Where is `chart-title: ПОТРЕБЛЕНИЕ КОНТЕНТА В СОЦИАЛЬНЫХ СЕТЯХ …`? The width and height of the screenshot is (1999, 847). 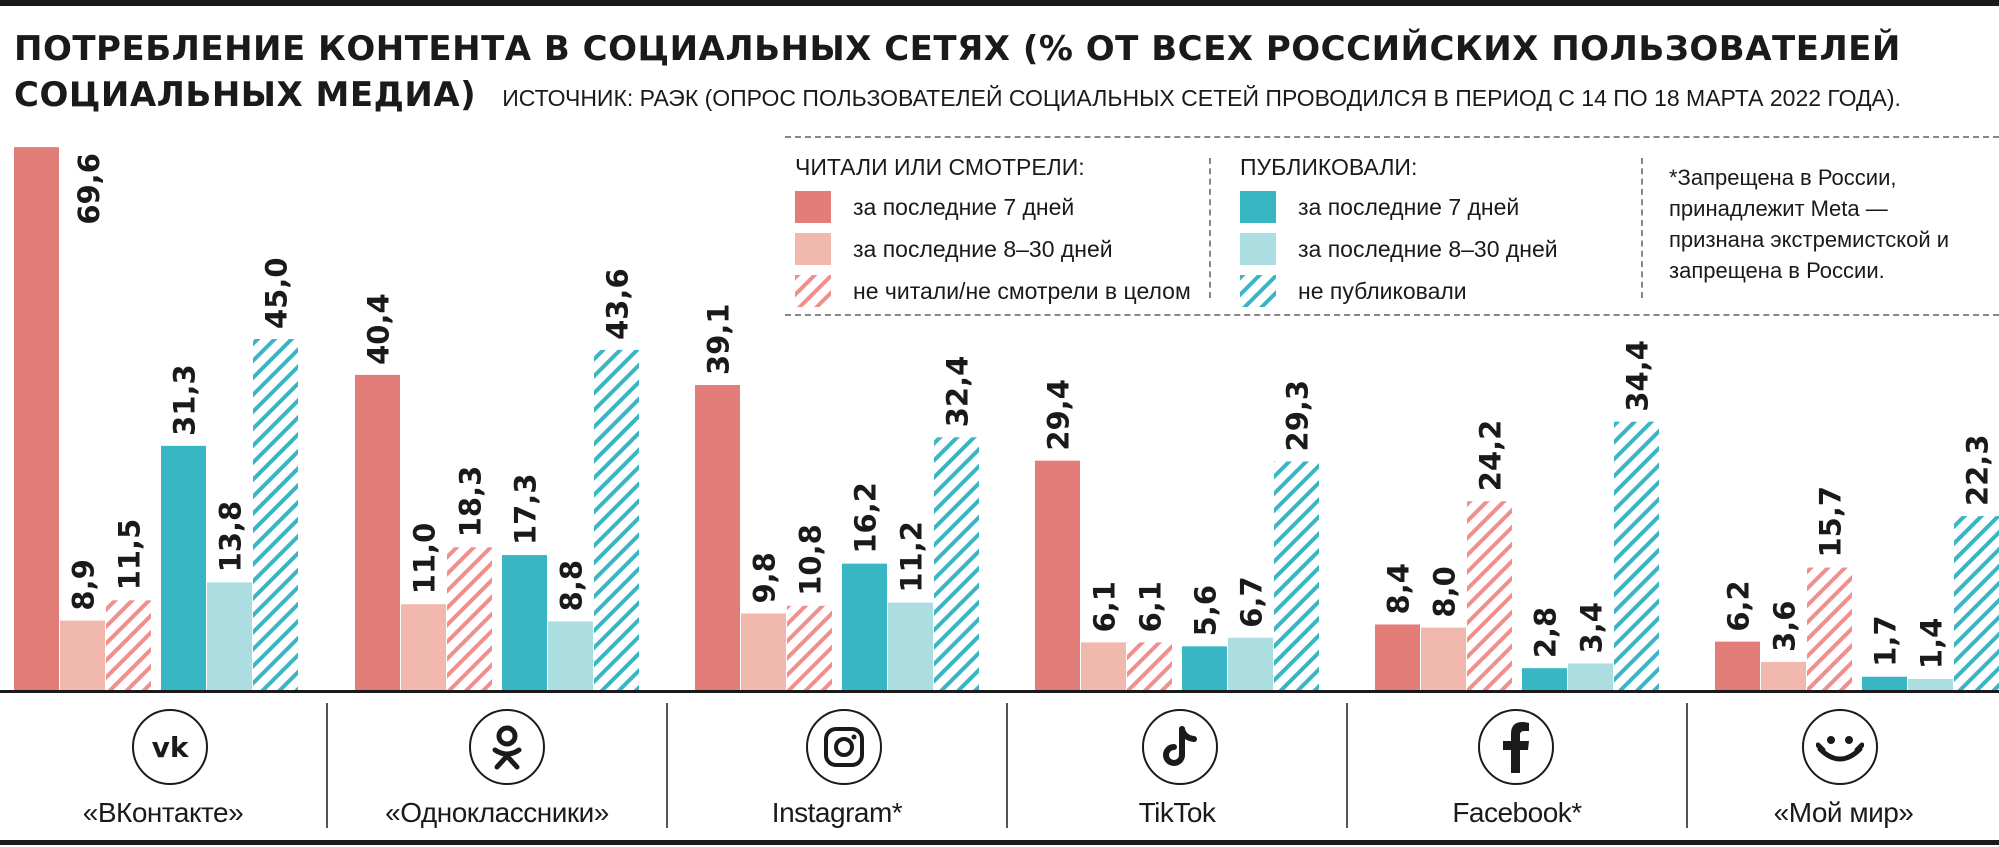
chart-title: ПОТРЕБЛЕНИЕ КОНТЕНТА В СОЦИАЛЬНЫХ СЕТЯХ … is located at coordinates (957, 73).